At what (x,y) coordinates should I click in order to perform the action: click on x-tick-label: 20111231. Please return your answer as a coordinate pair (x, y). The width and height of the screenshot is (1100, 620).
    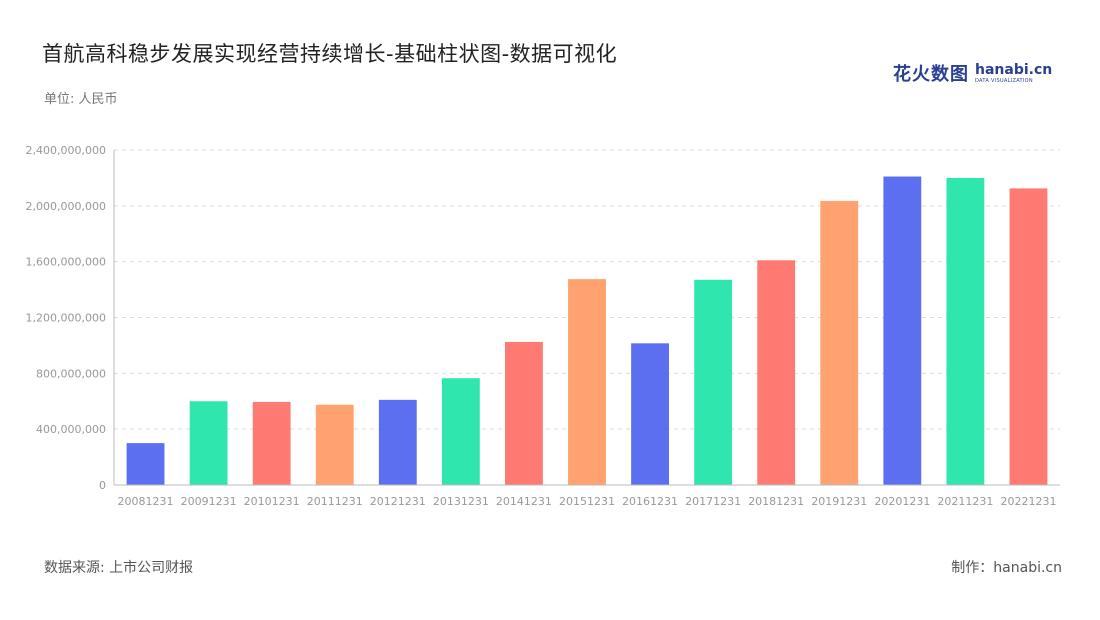
    Looking at the image, I should click on (335, 501).